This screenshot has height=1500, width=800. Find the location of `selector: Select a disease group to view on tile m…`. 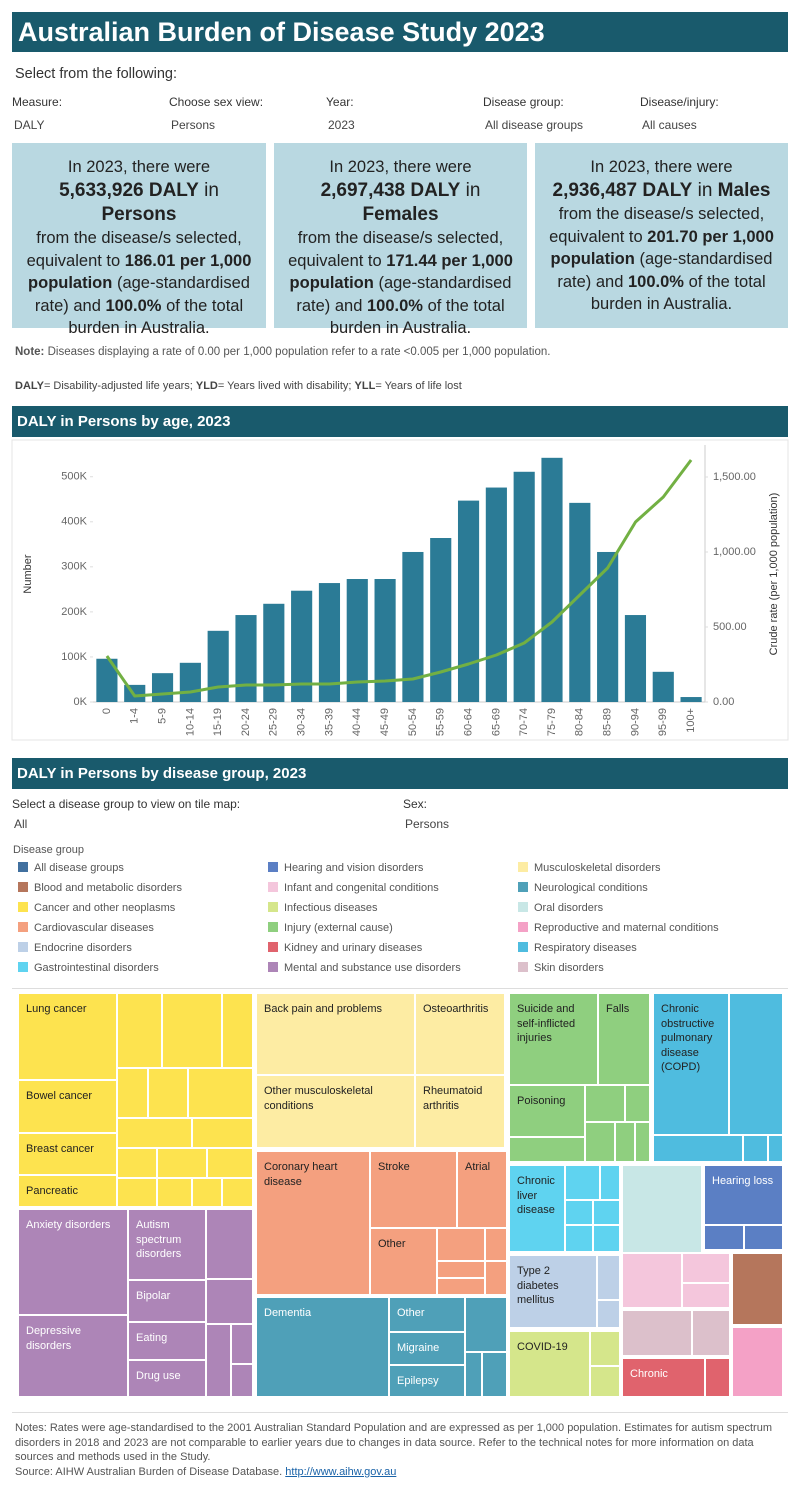

selector: Select a disease group to view on tile m… is located at coordinates (126, 814).